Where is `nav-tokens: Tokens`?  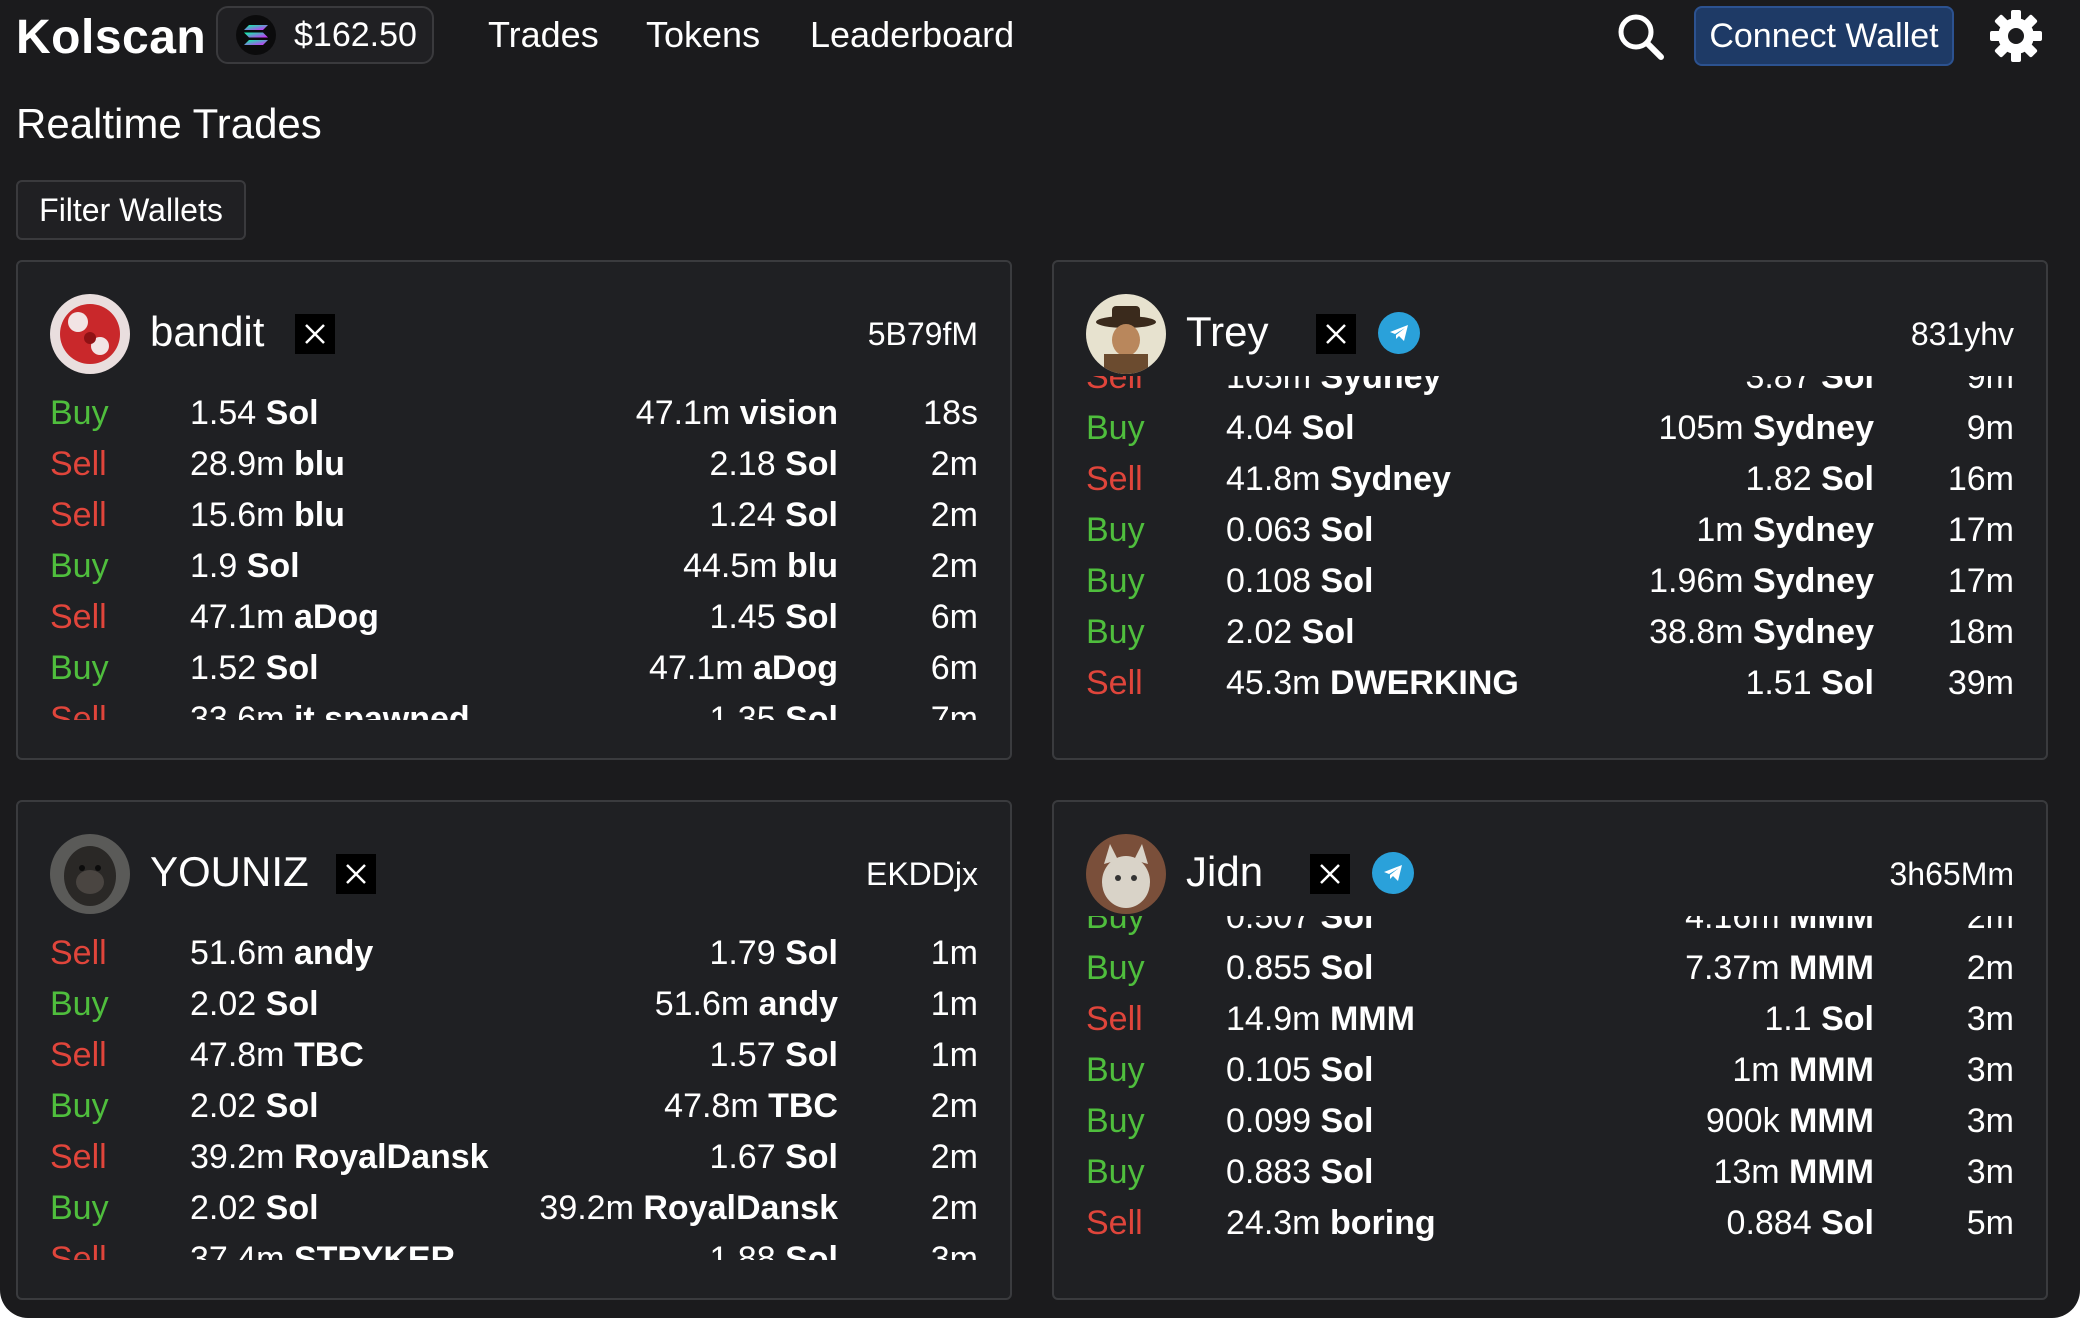
nav-tokens: Tokens is located at coordinates (703, 34).